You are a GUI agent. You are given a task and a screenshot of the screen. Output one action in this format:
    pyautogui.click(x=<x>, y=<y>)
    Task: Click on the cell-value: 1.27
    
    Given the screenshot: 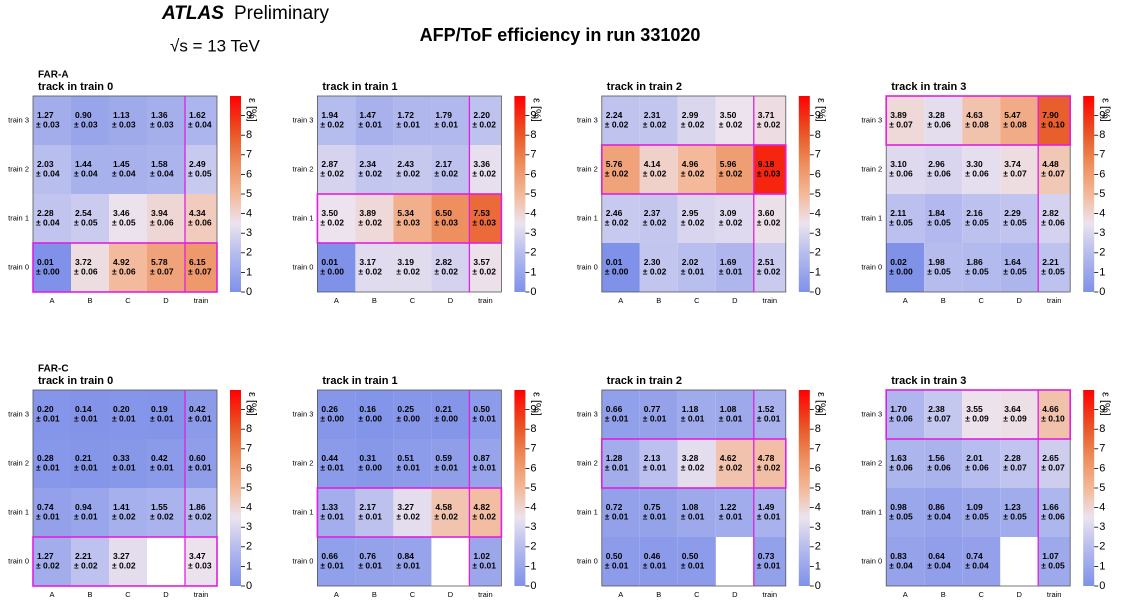 What is the action you would take?
    pyautogui.click(x=45, y=556)
    